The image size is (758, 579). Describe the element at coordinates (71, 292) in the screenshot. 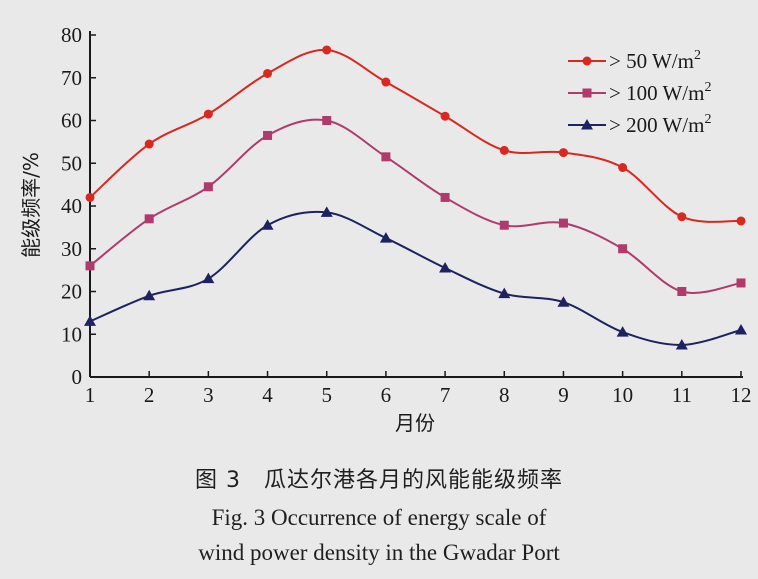

I see `y-tick-label: 20` at that location.